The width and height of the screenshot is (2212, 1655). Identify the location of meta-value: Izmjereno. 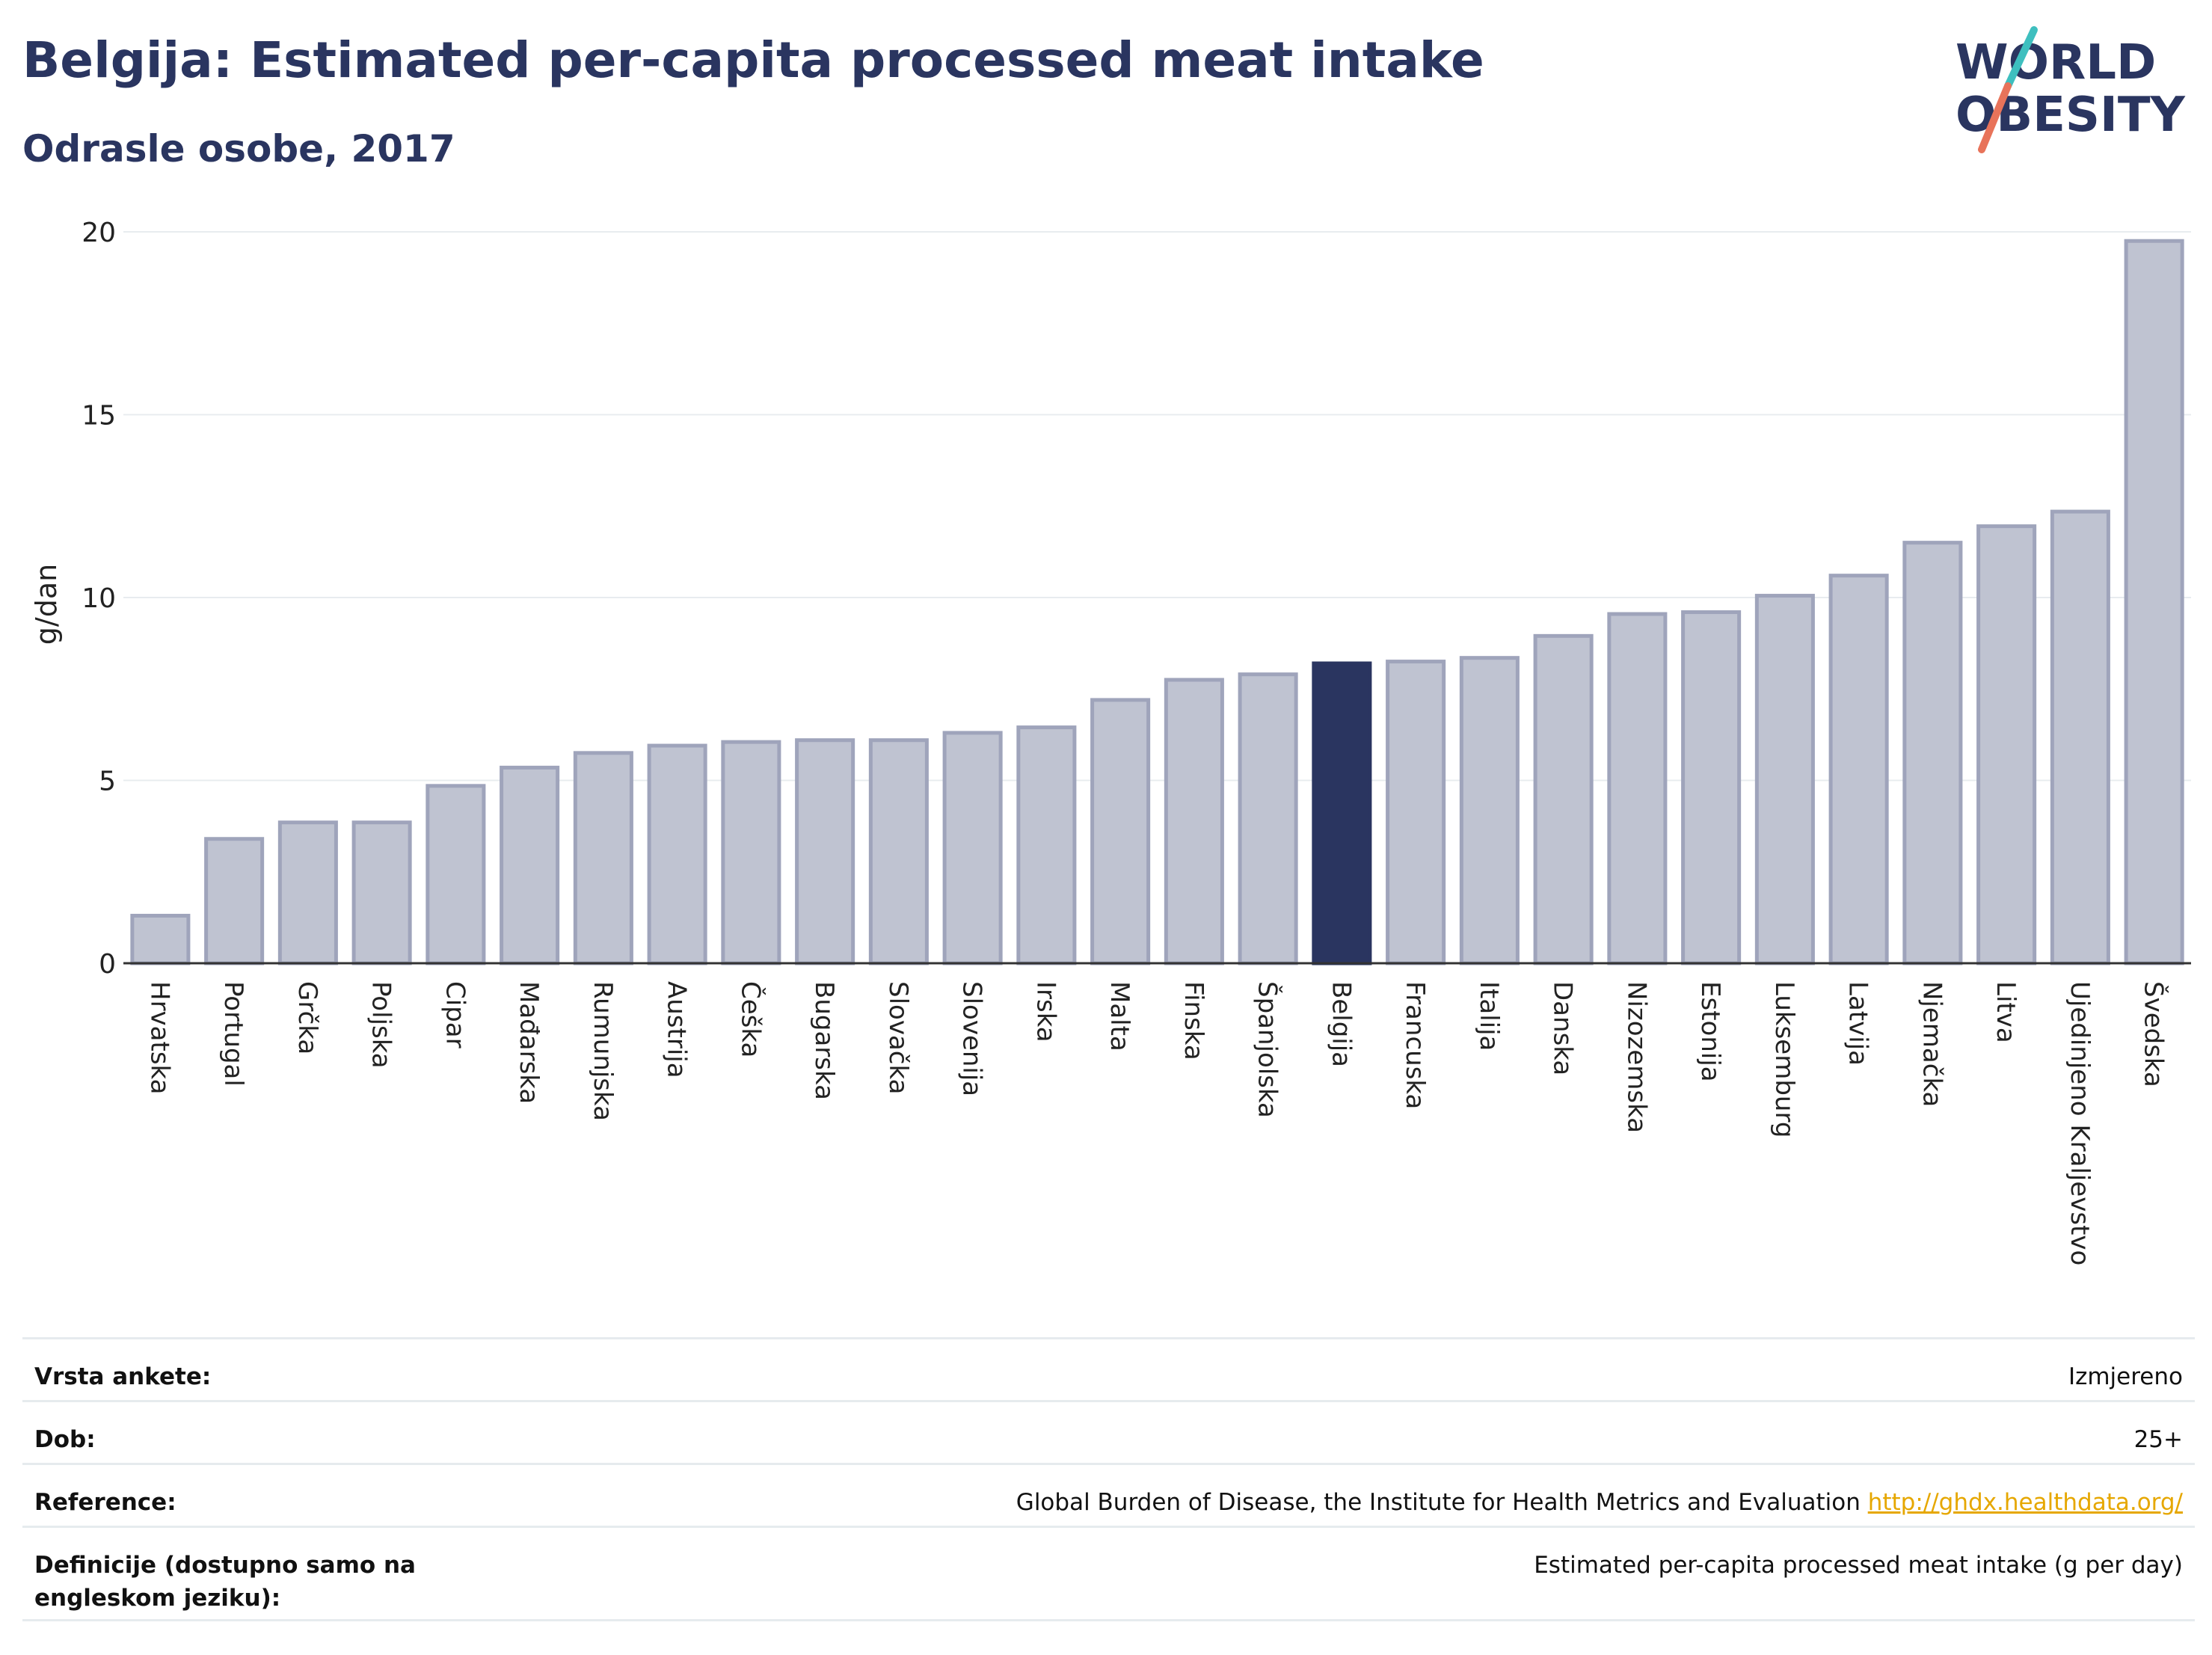
(2125, 1376).